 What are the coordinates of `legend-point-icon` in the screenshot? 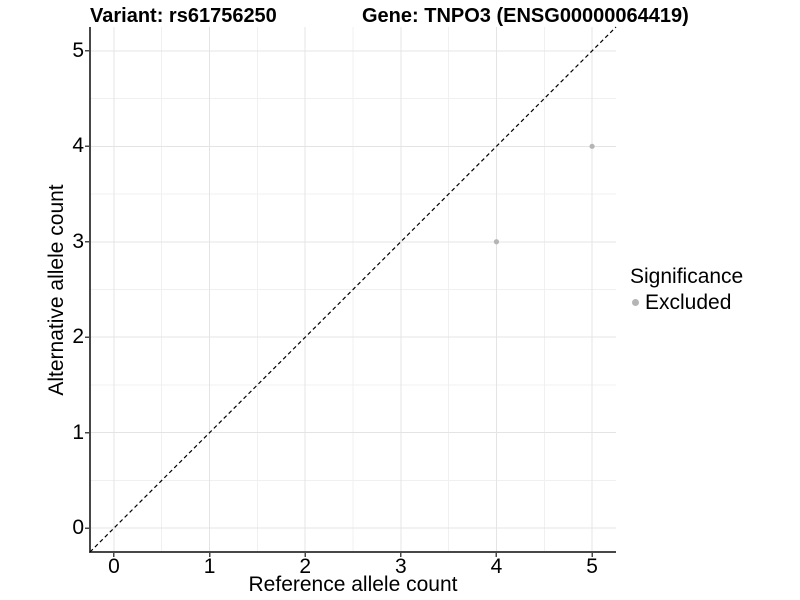 It's located at (635, 302).